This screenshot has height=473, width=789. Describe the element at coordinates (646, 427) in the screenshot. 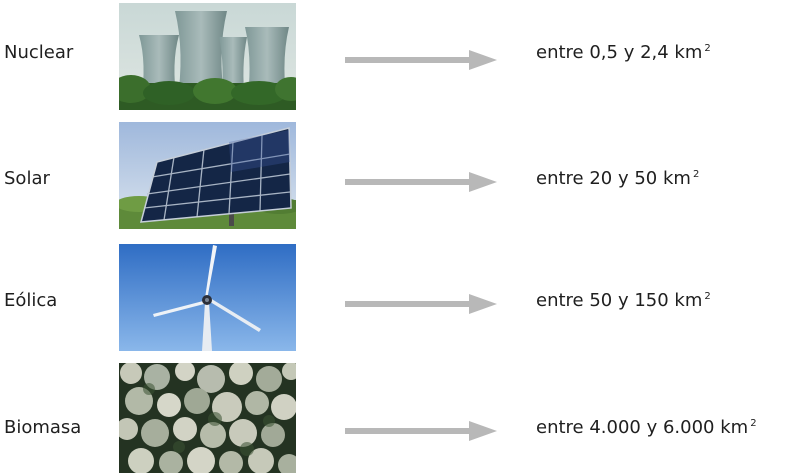

I see `area-range-value: entre 4.000 y 6.000 km 2` at that location.